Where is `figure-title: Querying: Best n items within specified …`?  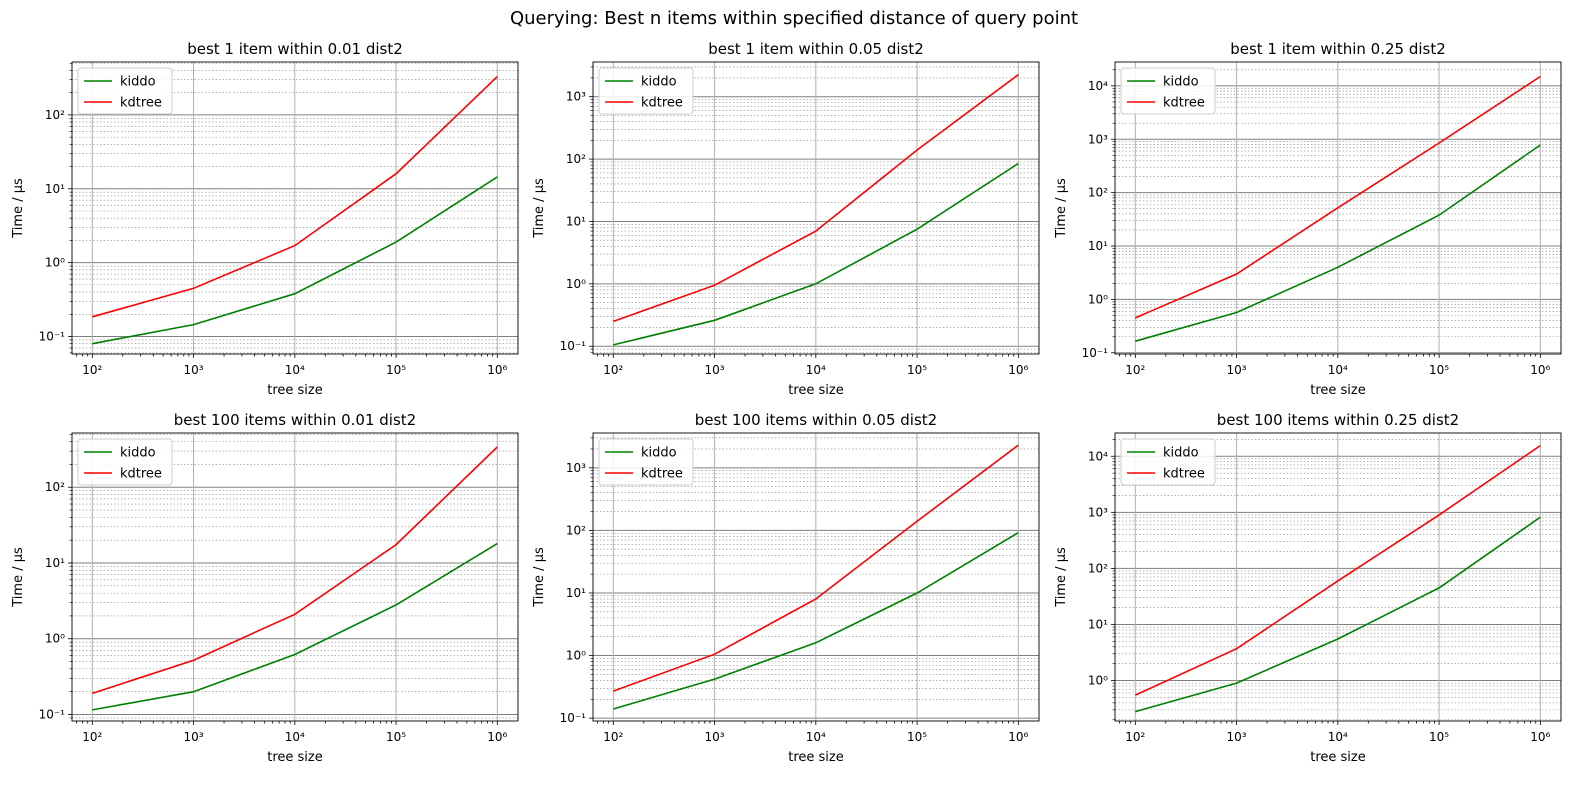
figure-title: Querying: Best n items within specified … is located at coordinates (794, 18).